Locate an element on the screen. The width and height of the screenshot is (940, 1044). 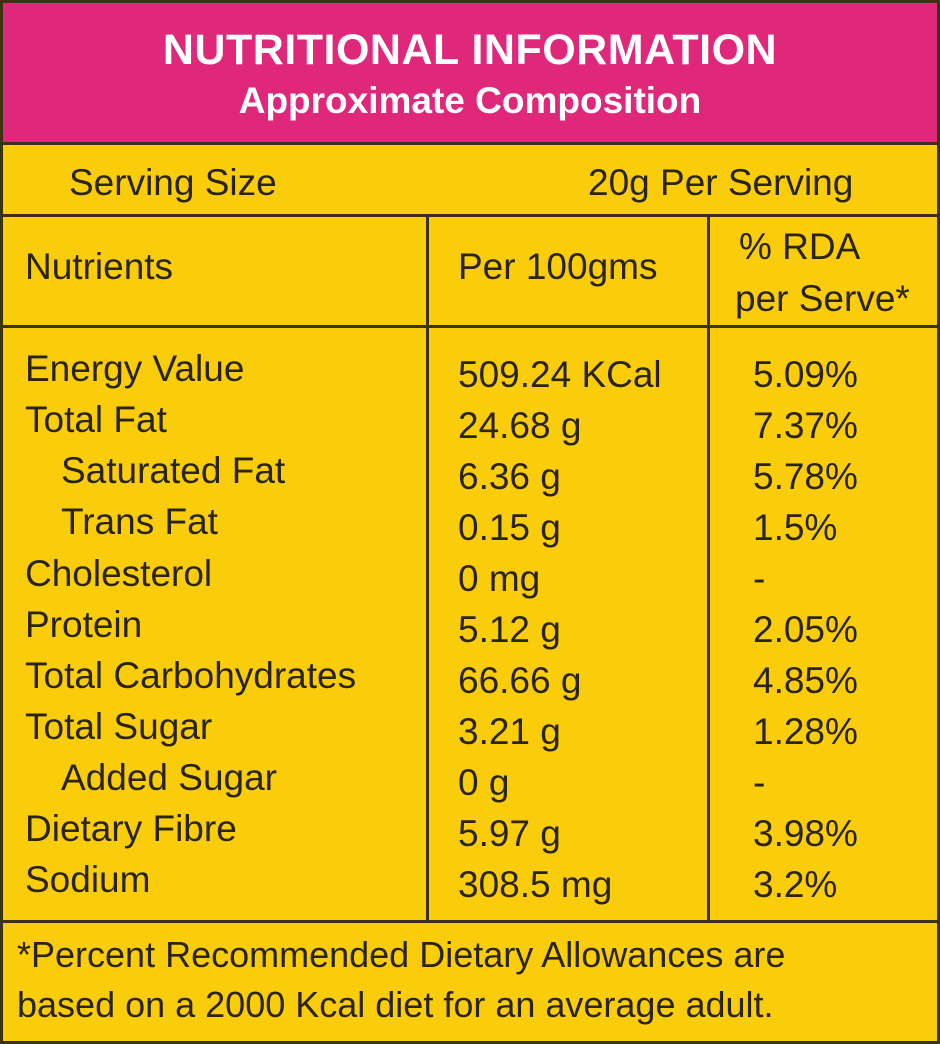
per100-value: 6.36 g is located at coordinates (509, 476).